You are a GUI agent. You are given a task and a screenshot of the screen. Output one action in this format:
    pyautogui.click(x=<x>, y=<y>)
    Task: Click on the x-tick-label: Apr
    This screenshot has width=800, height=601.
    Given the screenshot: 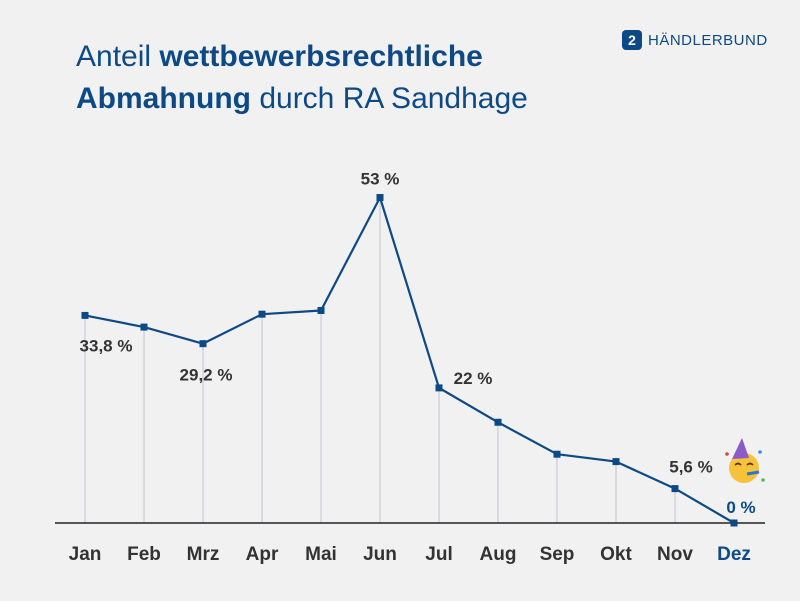 What is the action you would take?
    pyautogui.click(x=262, y=554)
    